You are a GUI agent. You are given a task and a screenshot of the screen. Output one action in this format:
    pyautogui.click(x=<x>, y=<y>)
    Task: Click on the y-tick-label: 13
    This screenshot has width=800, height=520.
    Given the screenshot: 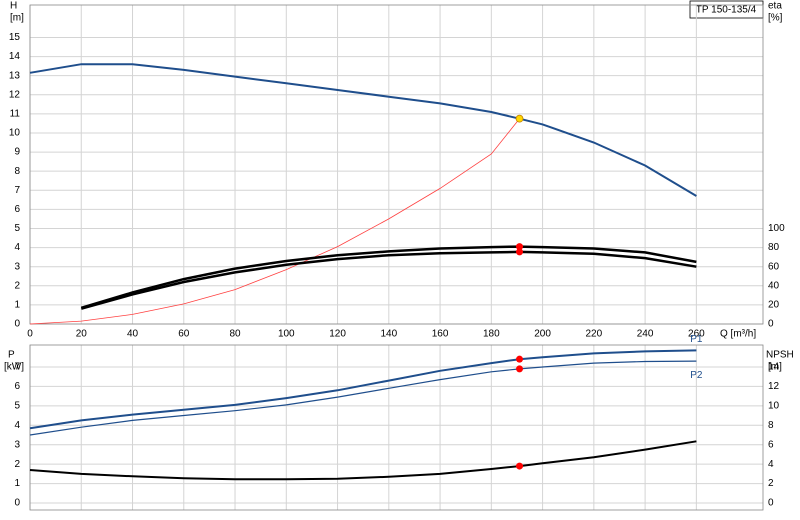 What is the action you would take?
    pyautogui.click(x=15, y=75)
    